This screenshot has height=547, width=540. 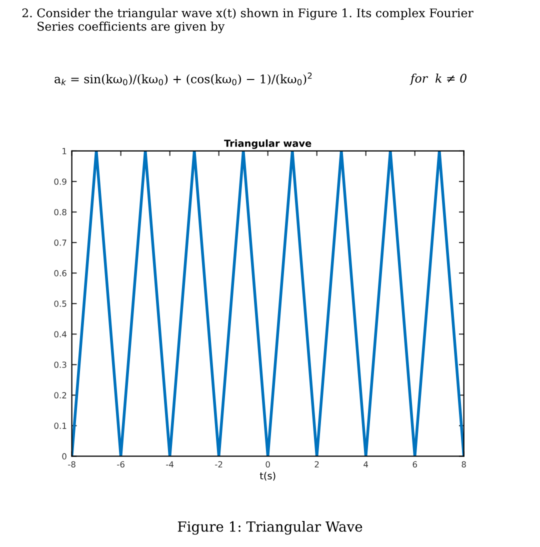 I want to click on x-tick-label: -4, so click(x=170, y=464).